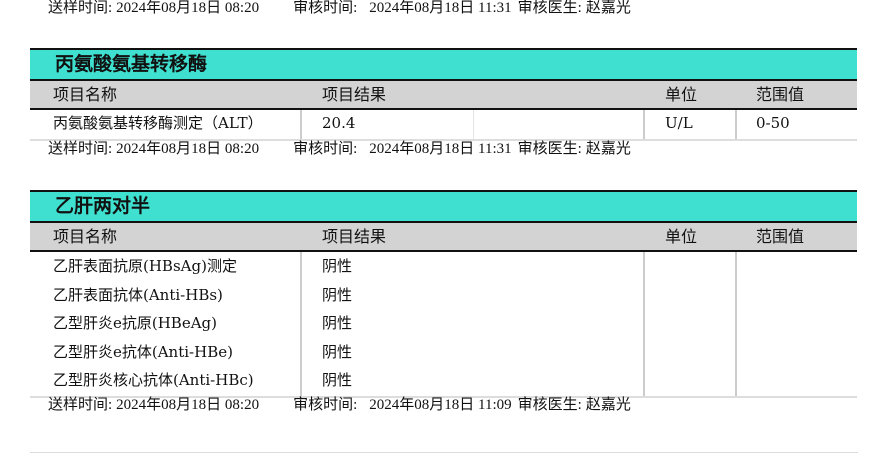 This screenshot has height=454, width=881. What do you see at coordinates (143, 351) in the screenshot?
I see `item-name: 乙型肝炎e抗体(Anti-HBe)` at bounding box center [143, 351].